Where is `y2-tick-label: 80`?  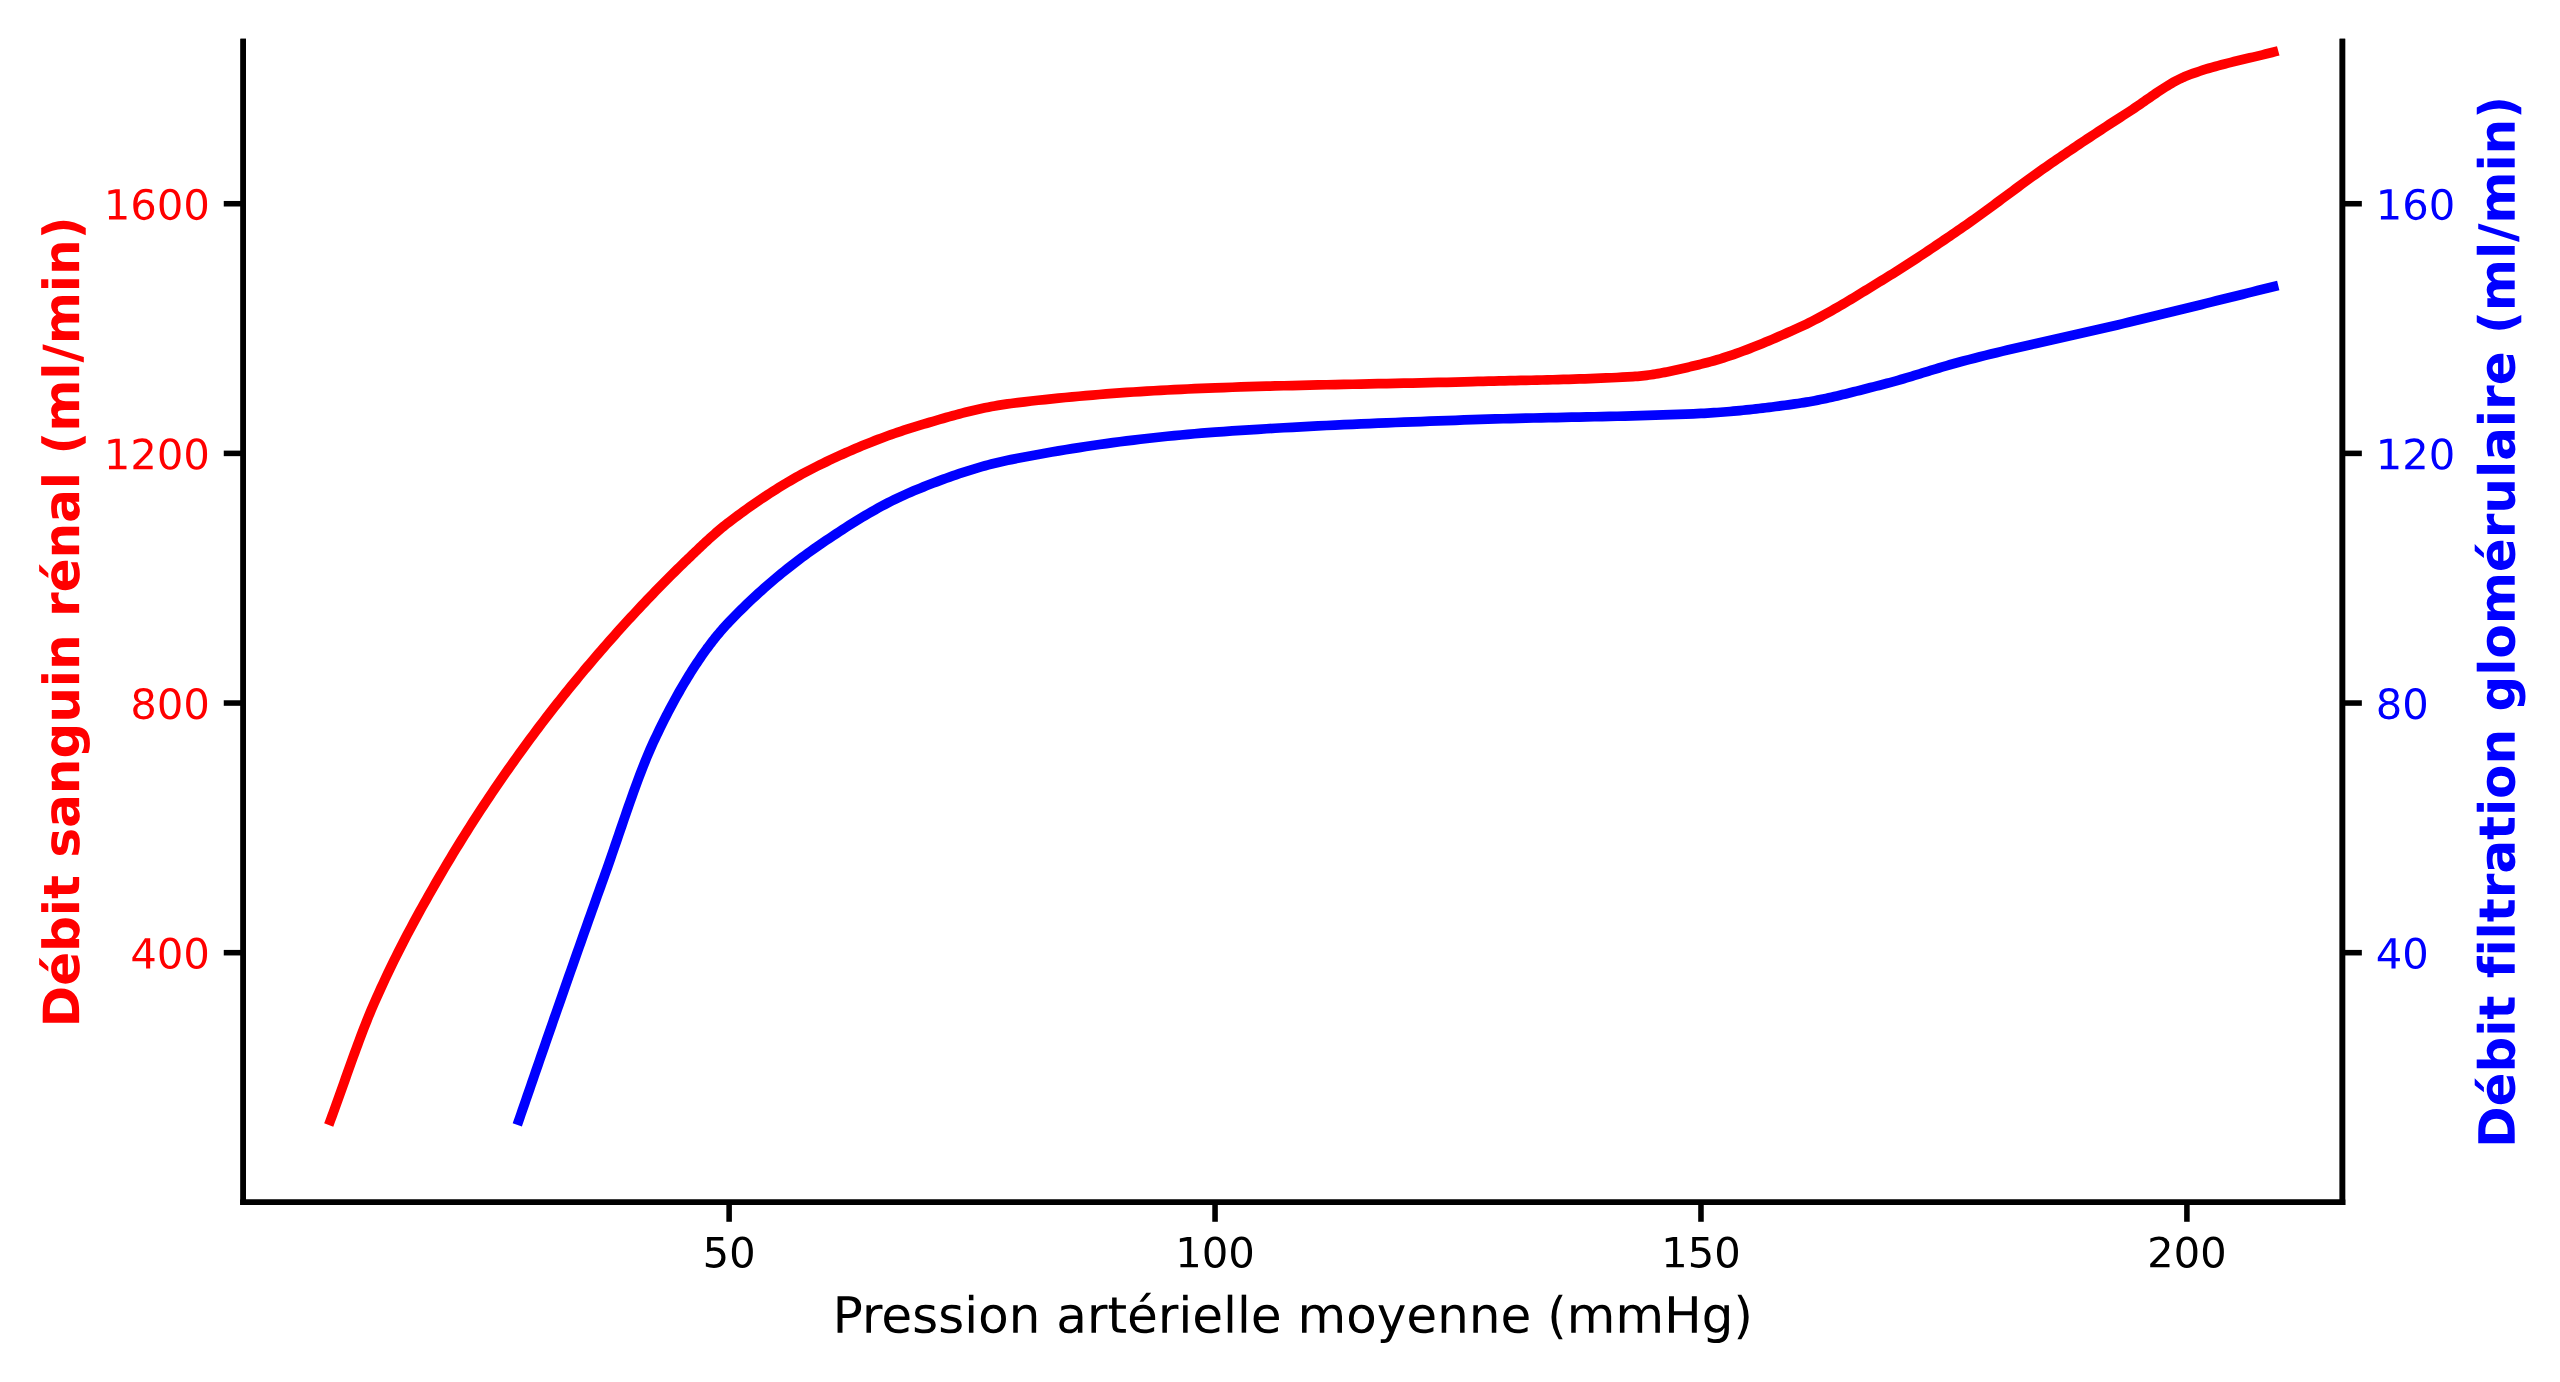
y2-tick-label: 80 is located at coordinates (2402, 703).